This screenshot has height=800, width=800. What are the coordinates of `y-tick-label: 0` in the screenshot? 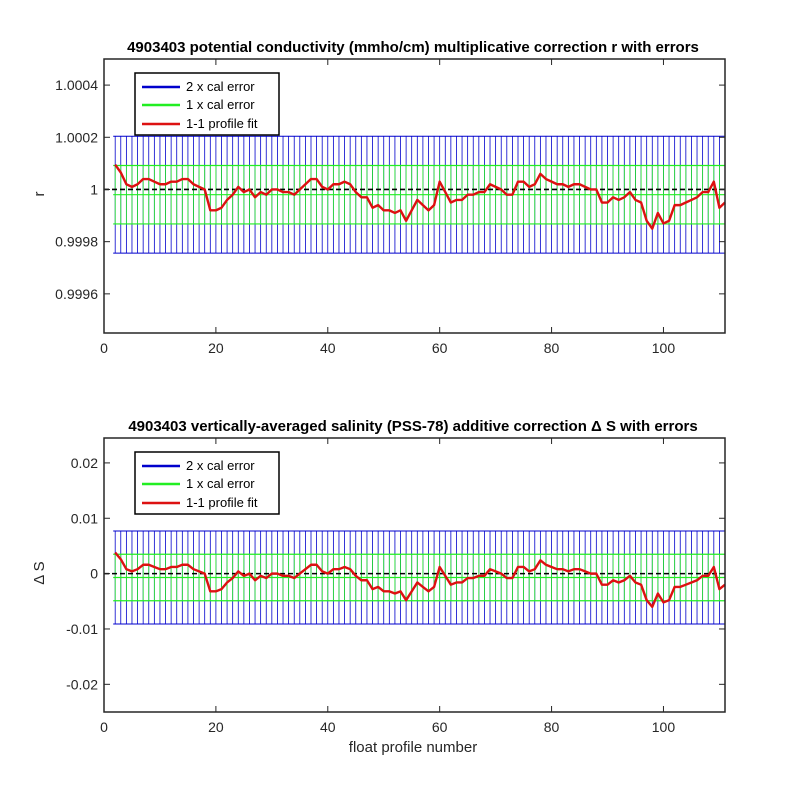 It's located at (94, 574).